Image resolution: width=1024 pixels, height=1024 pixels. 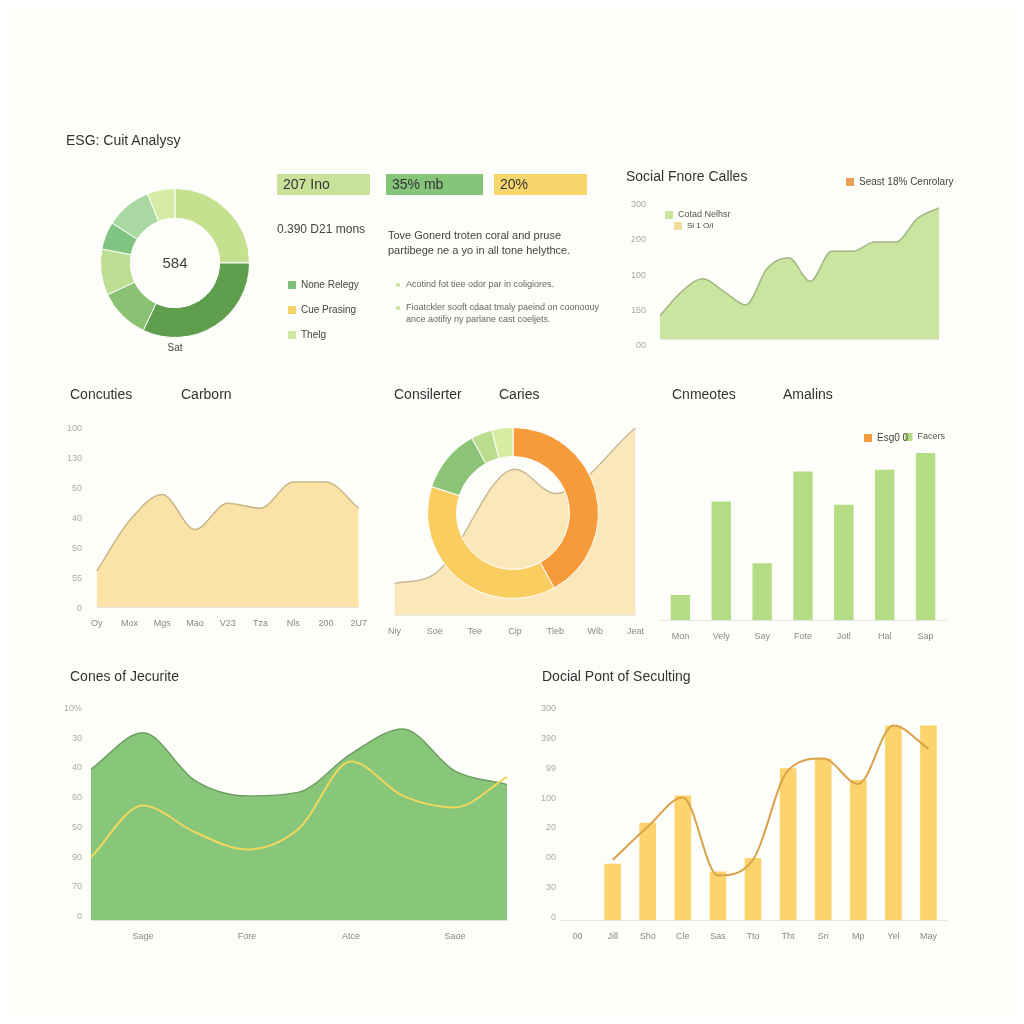 I want to click on text: 130, so click(x=74, y=458).